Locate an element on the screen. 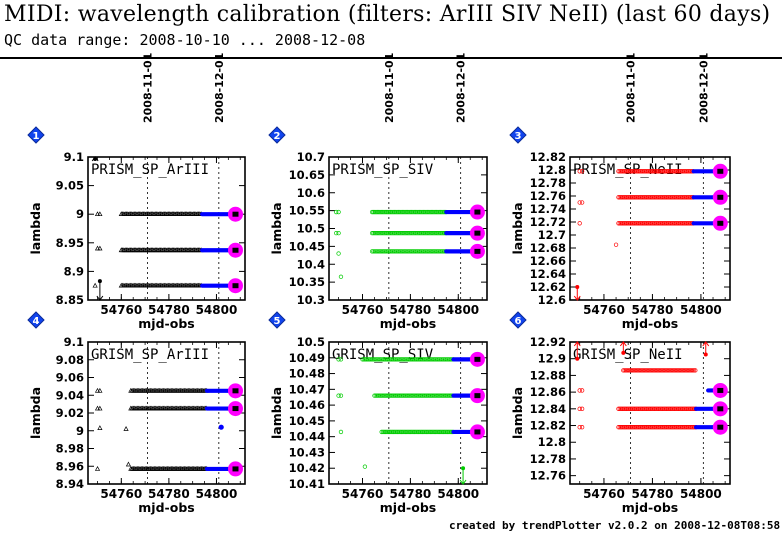  y-tick-label: 12.6 is located at coordinates (552, 300).